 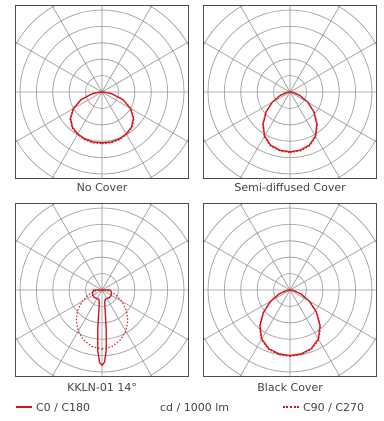 I want to click on legend-c90-c270-label: C90 / C270, so click(x=334, y=407).